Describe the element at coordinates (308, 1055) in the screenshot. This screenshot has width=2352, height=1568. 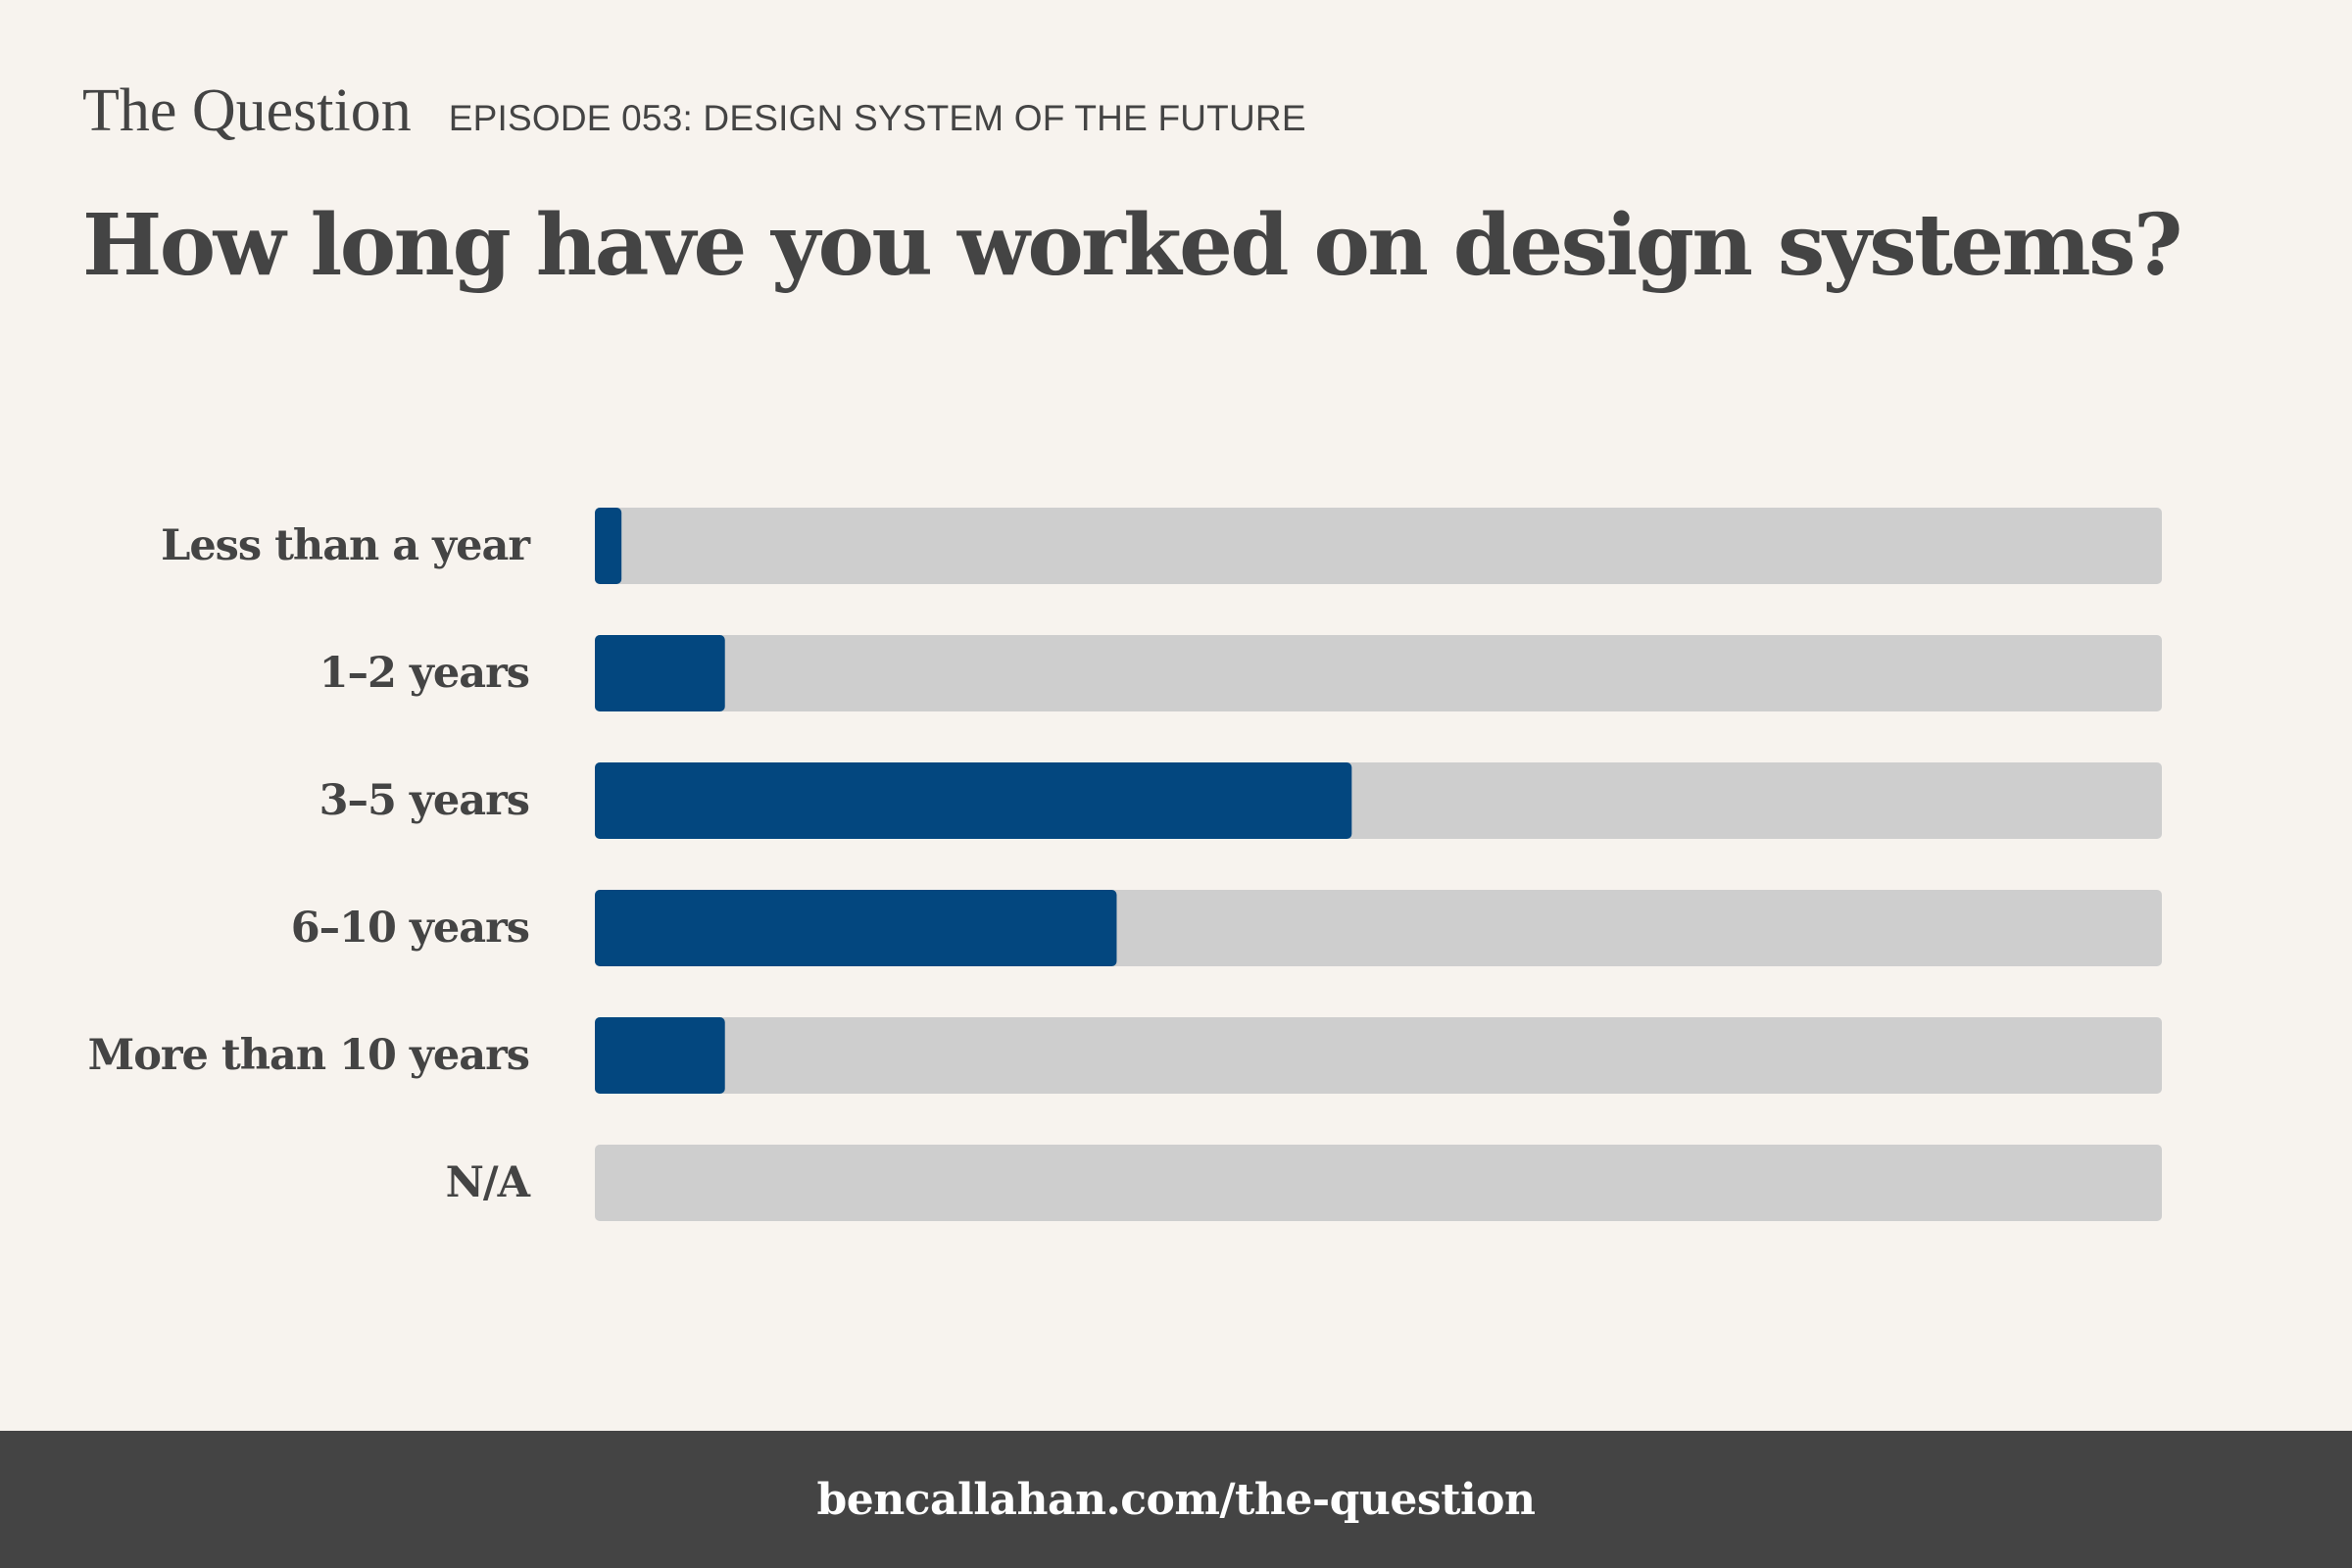
I see `category-label: More than 10 years` at that location.